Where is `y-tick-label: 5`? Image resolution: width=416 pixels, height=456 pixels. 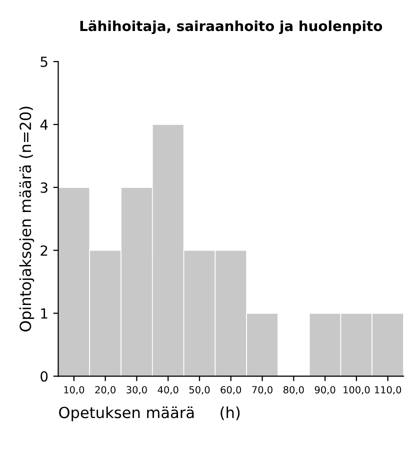
y-tick-label: 5 is located at coordinates (44, 62).